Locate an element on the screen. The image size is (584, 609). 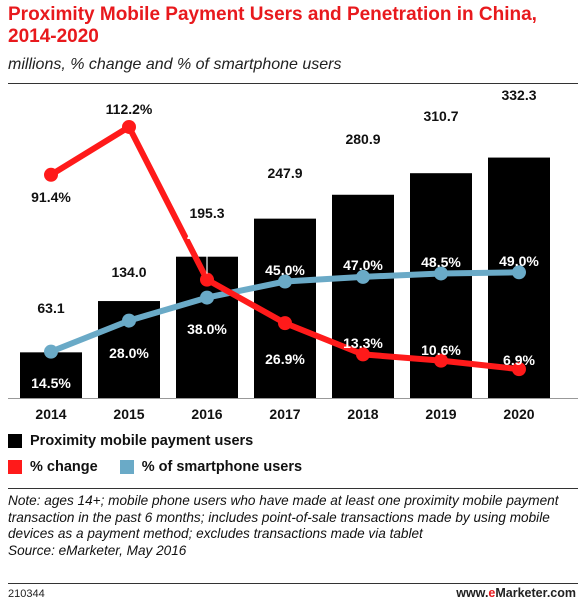
change-value-2017: 26.9% is located at coordinates (285, 359).